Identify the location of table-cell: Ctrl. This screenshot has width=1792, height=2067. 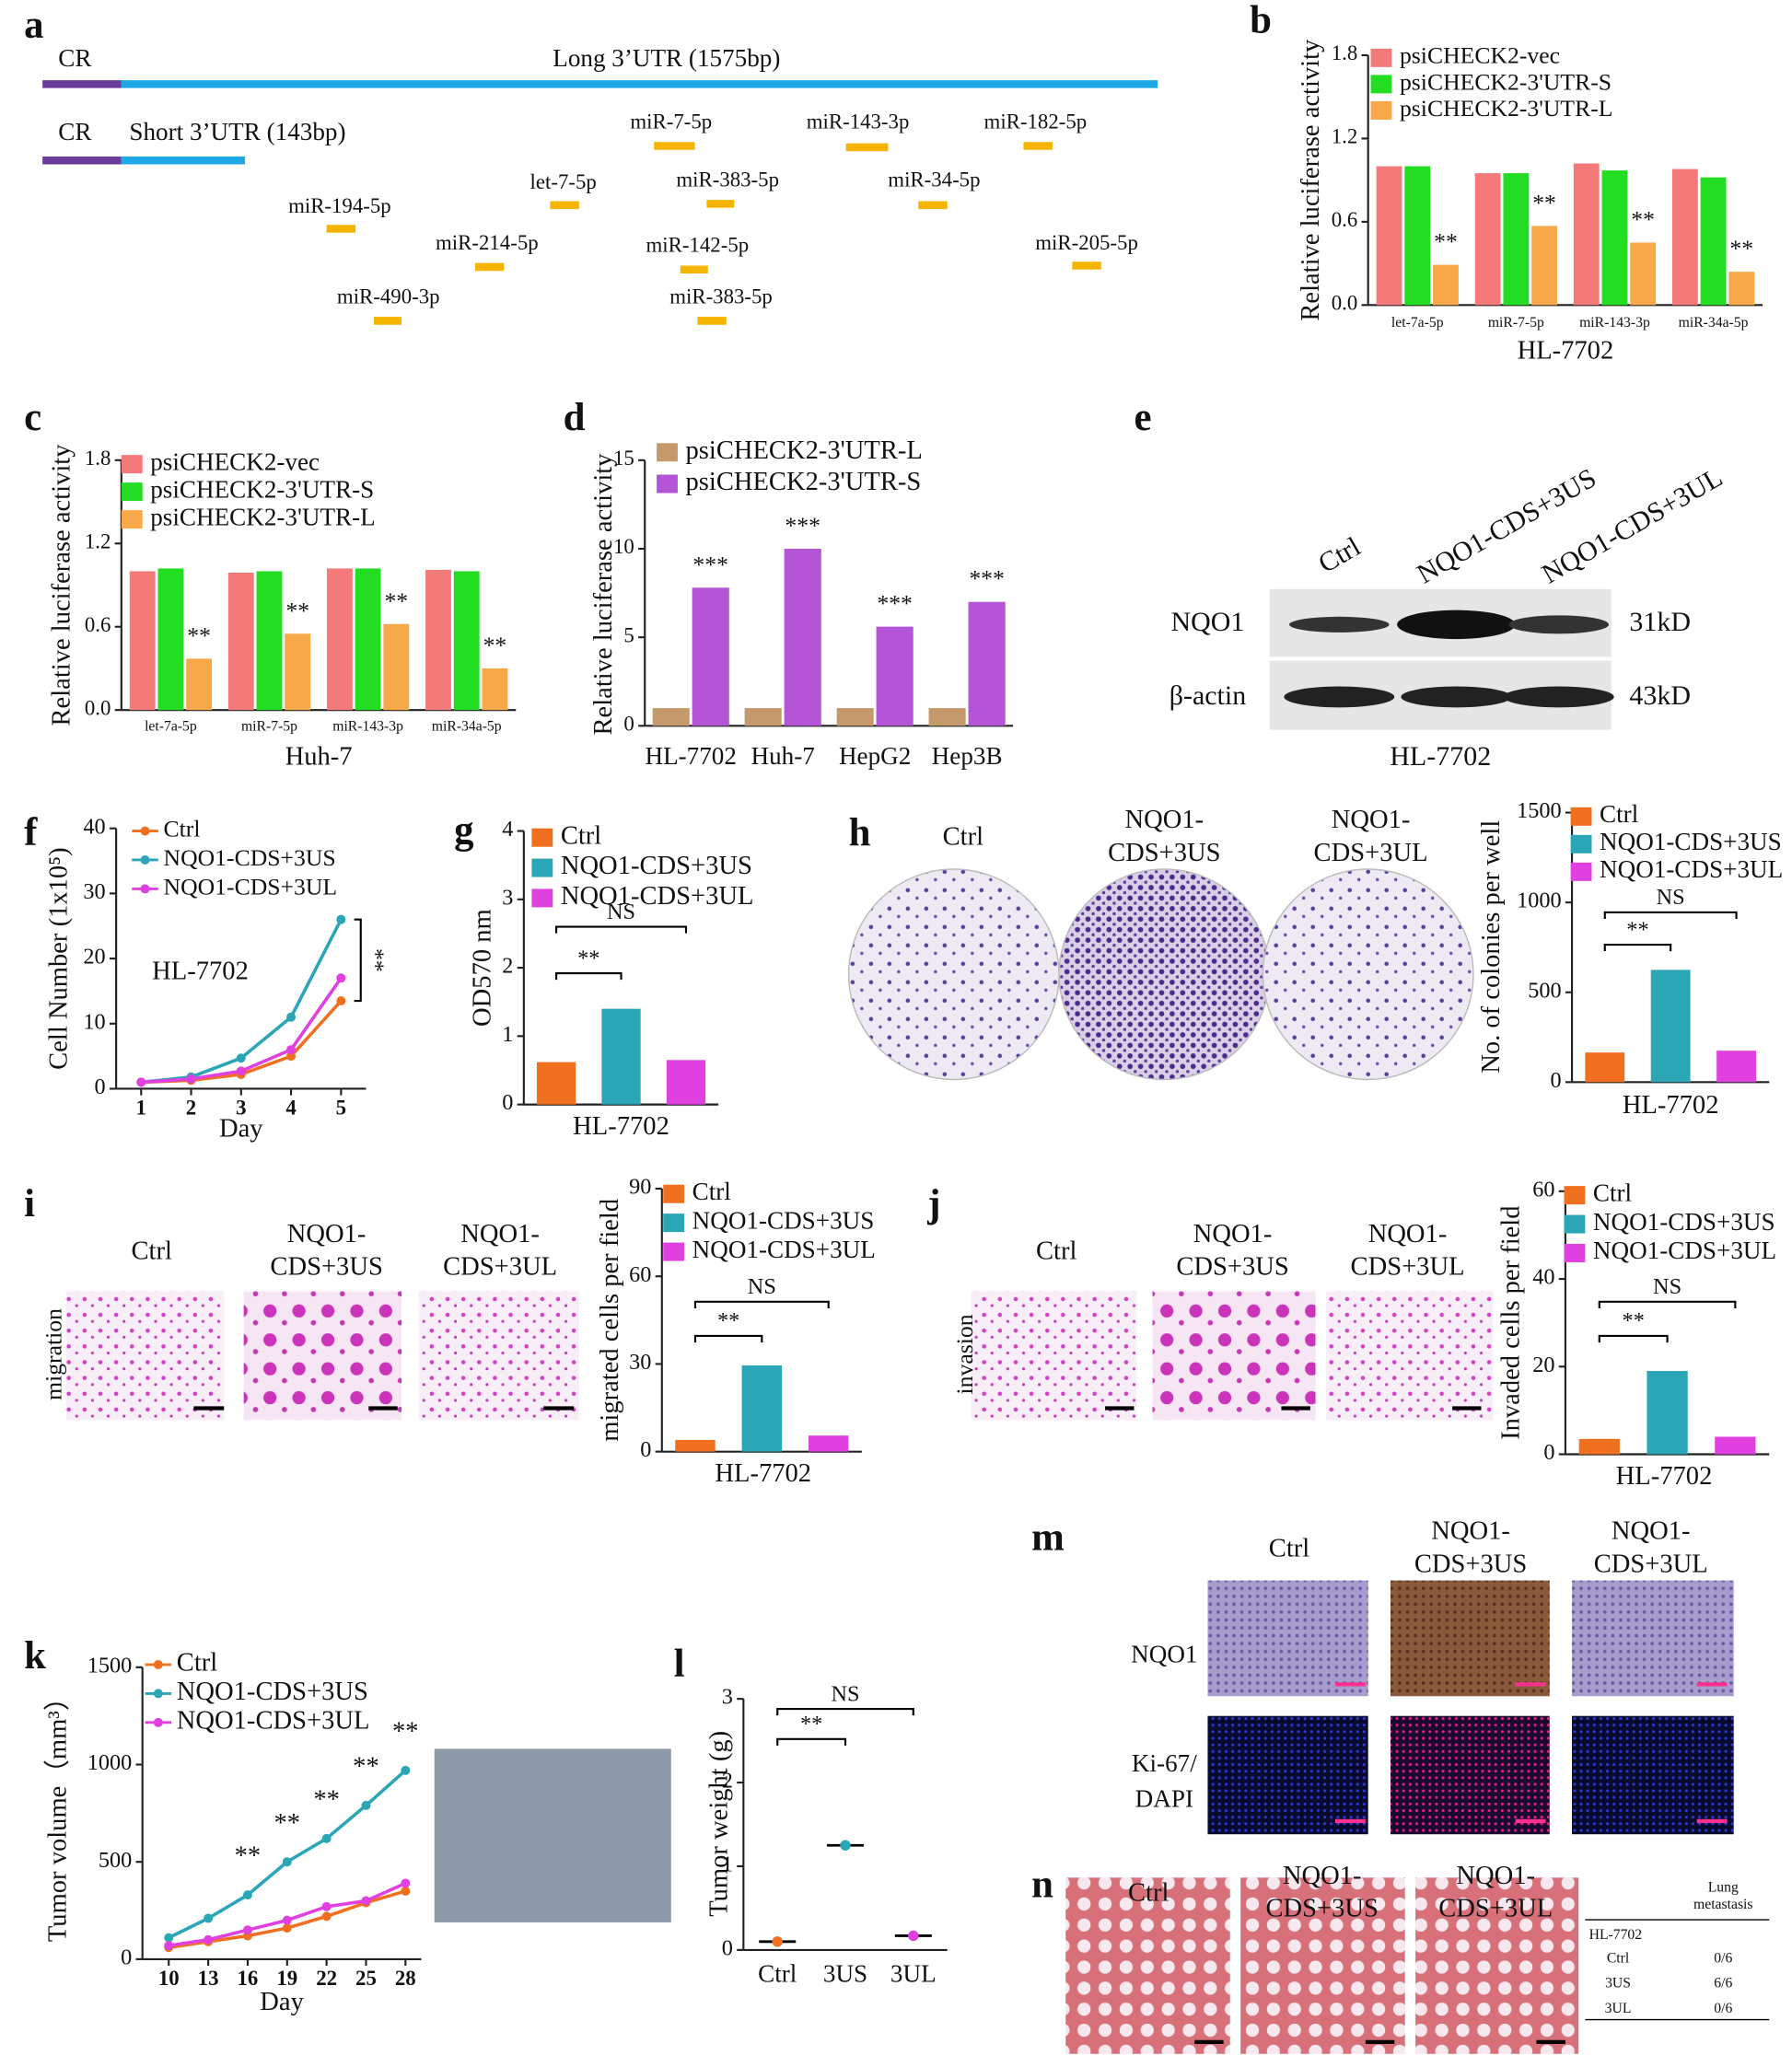
(1618, 1959).